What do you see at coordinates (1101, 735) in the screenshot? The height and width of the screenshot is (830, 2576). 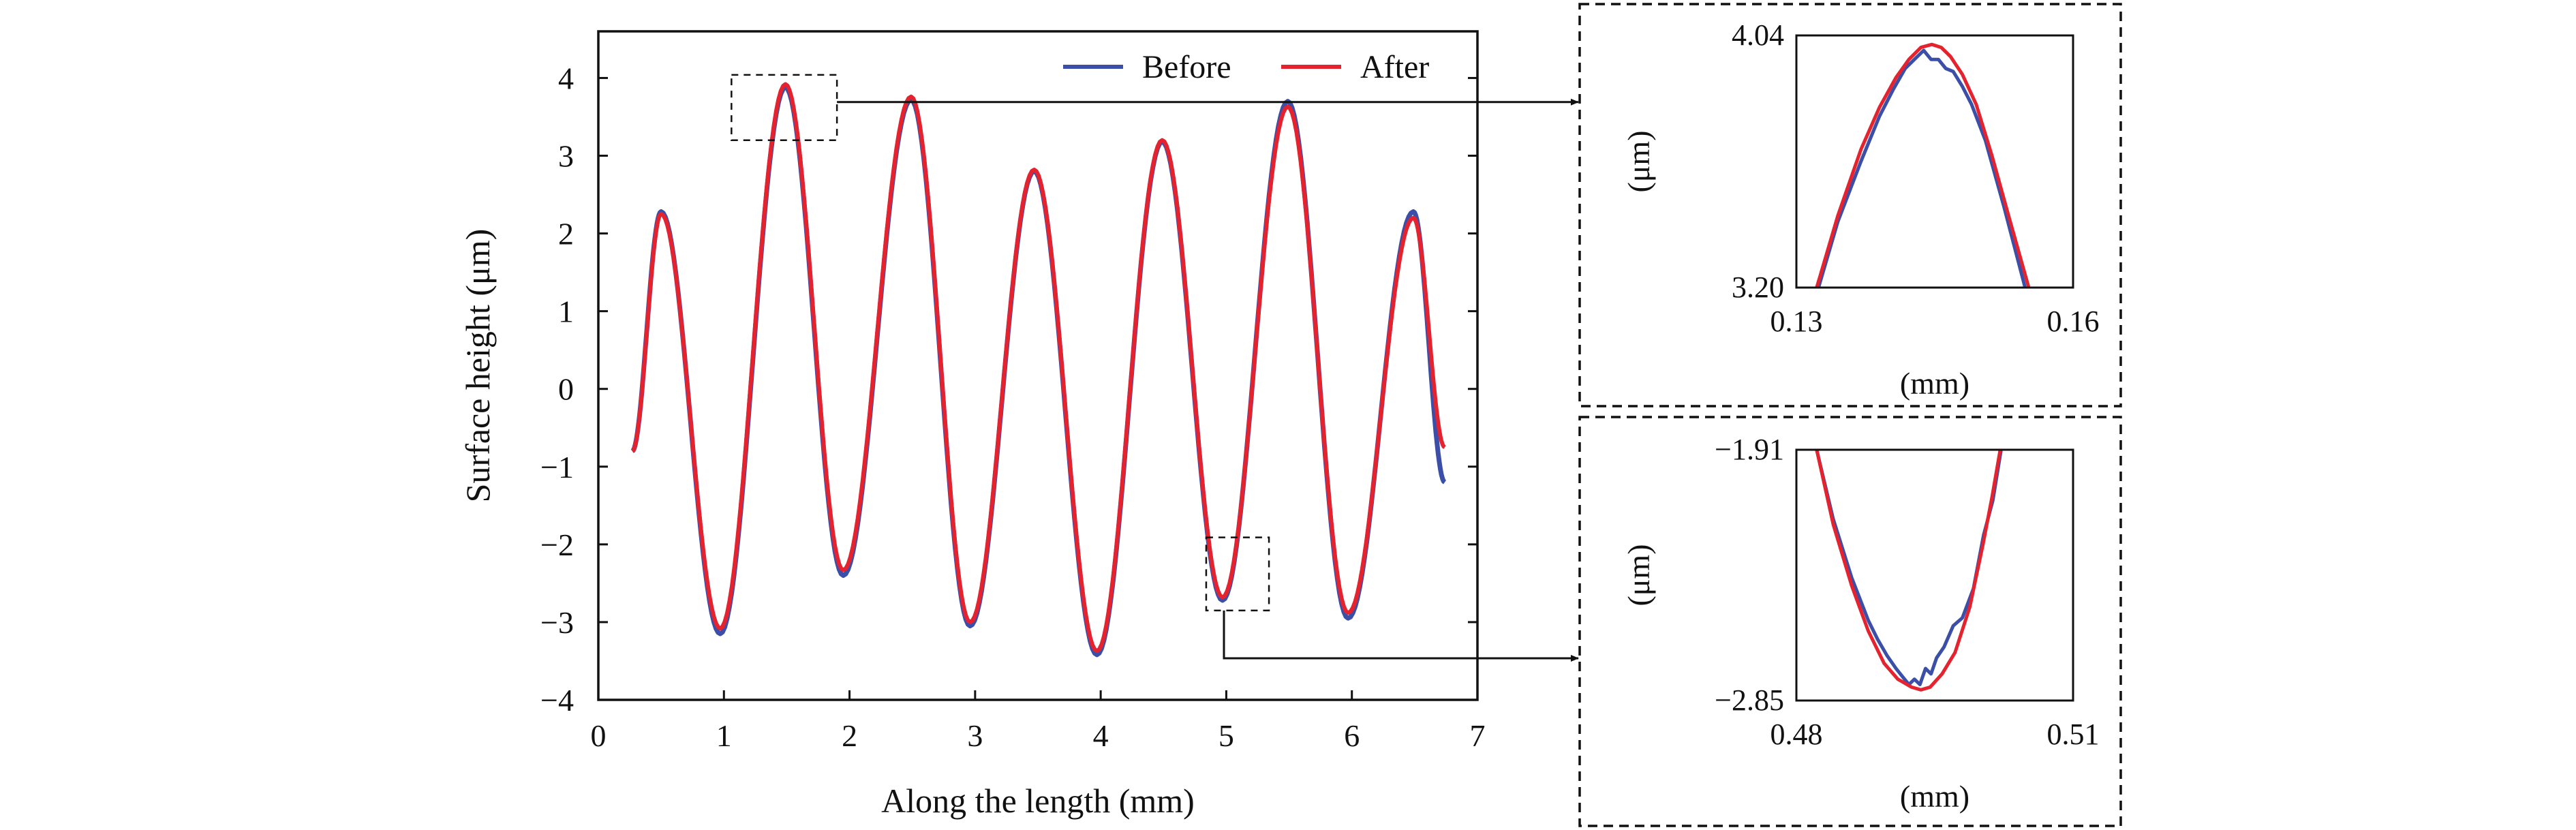 I see `x-tick-label: 4` at bounding box center [1101, 735].